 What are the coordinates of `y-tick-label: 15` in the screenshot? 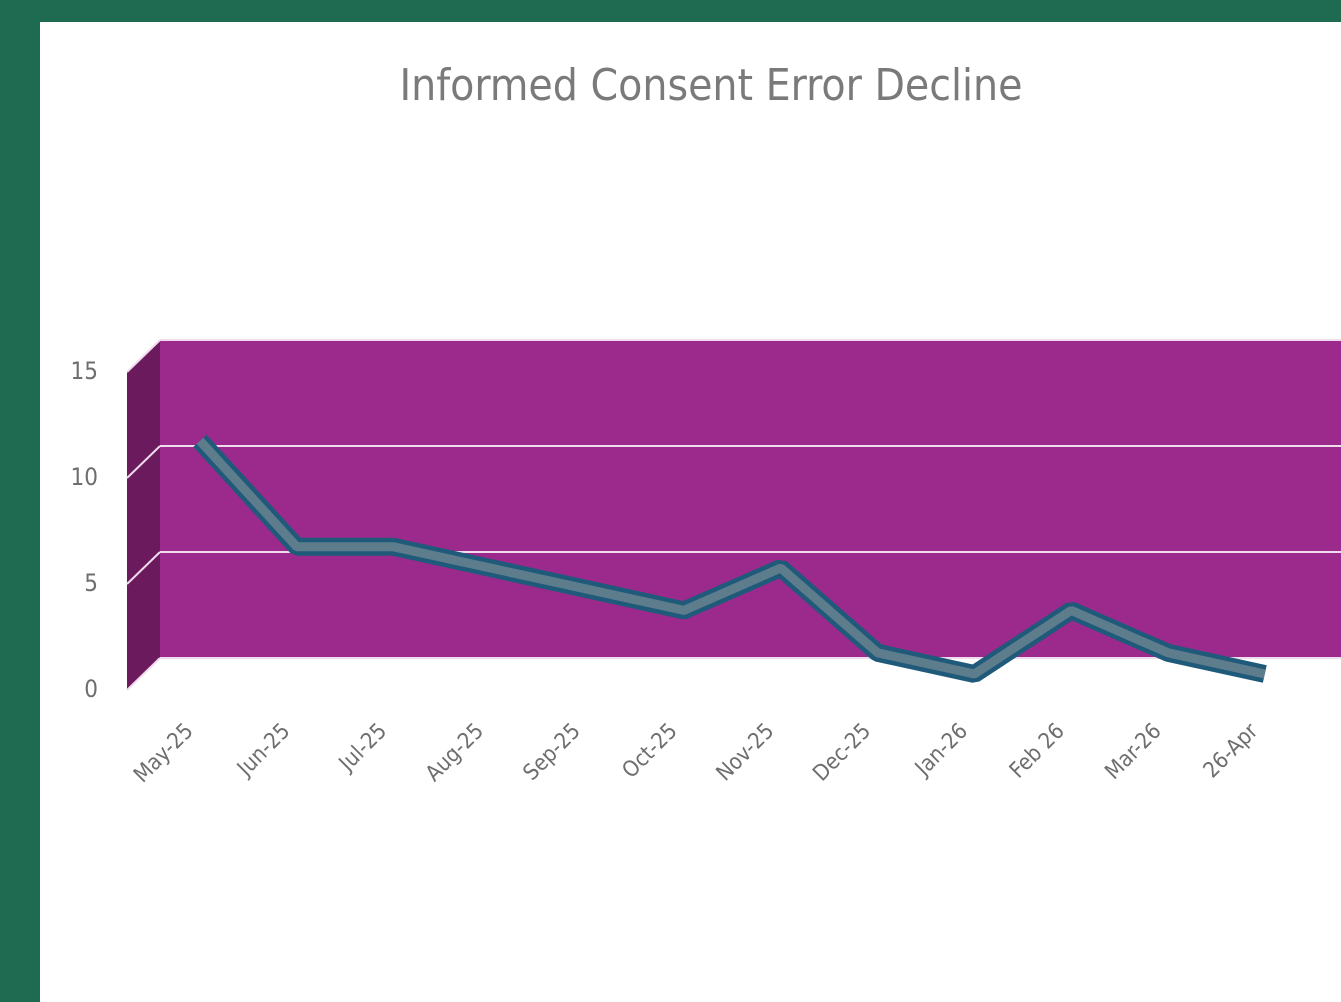 It's located at (84, 371).